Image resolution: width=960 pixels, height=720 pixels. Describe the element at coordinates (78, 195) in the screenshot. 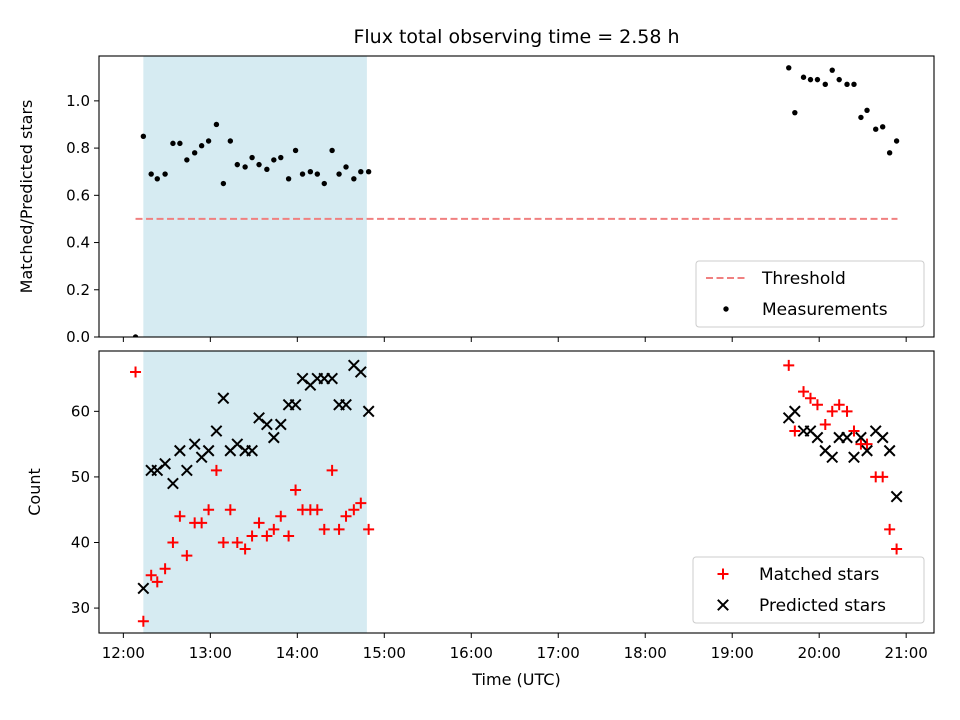

I see `y-tick-label: 0.6` at that location.